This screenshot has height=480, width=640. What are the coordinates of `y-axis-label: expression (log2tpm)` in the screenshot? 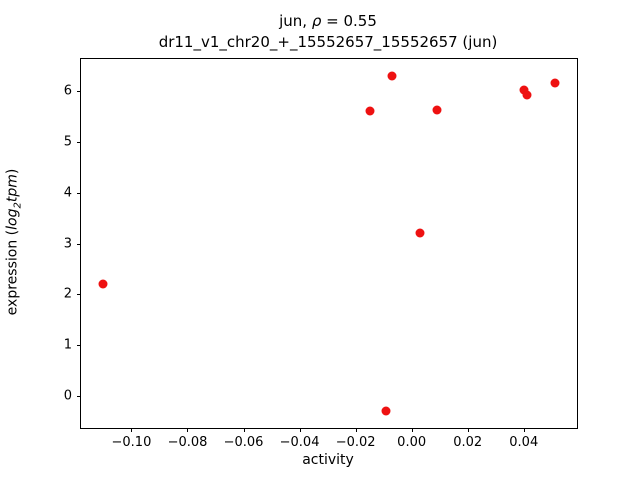 It's located at (14, 242).